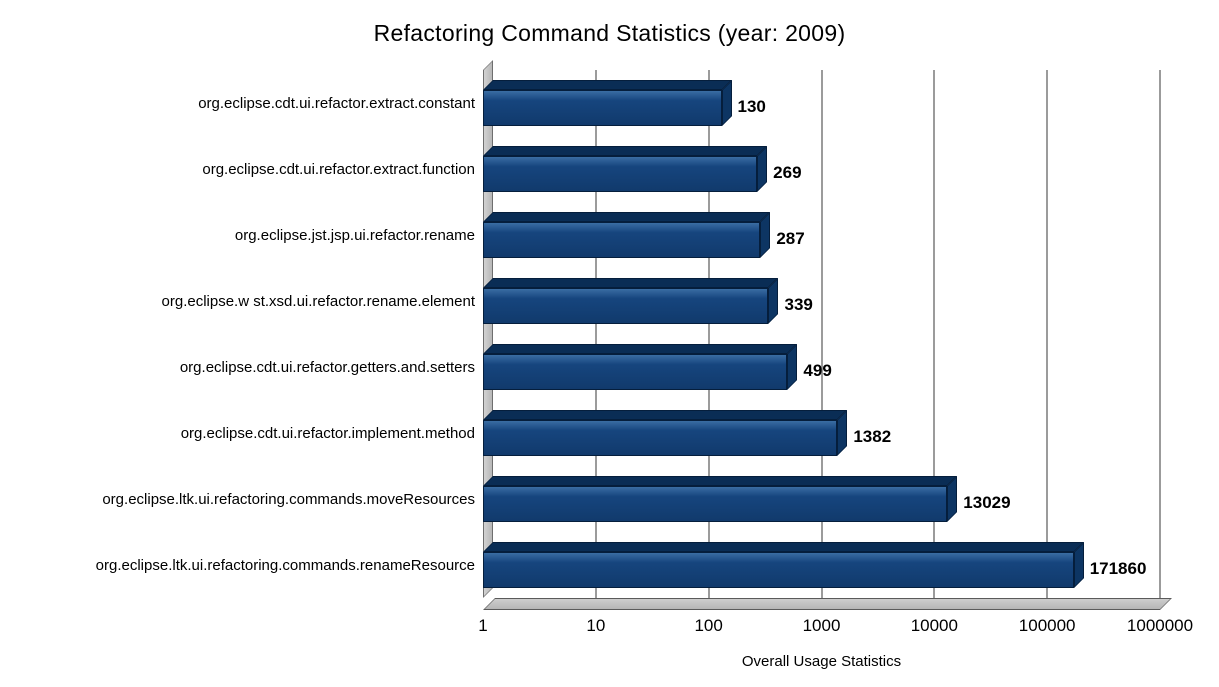  What do you see at coordinates (821, 661) in the screenshot?
I see `x-axis-title: Overall Usage Statistics` at bounding box center [821, 661].